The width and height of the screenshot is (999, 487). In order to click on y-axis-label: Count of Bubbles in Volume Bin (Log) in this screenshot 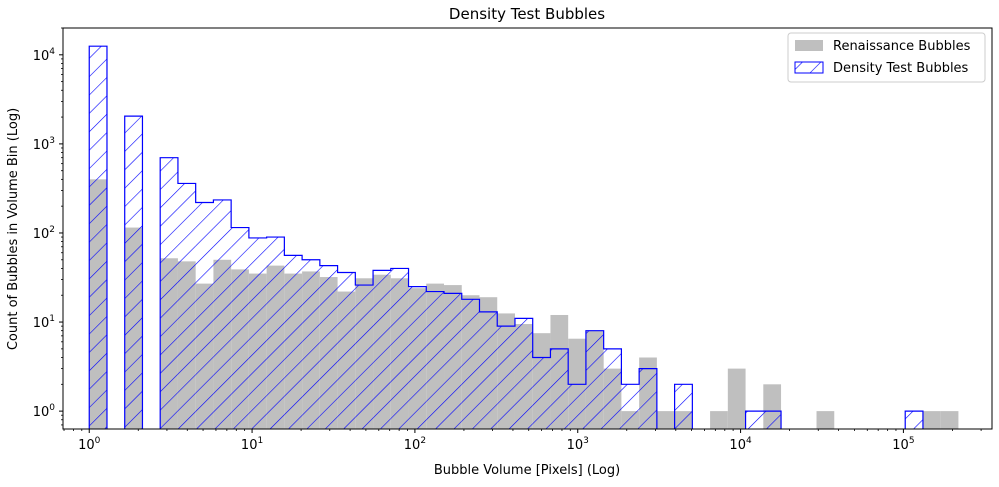, I will do `click(13, 229)`.